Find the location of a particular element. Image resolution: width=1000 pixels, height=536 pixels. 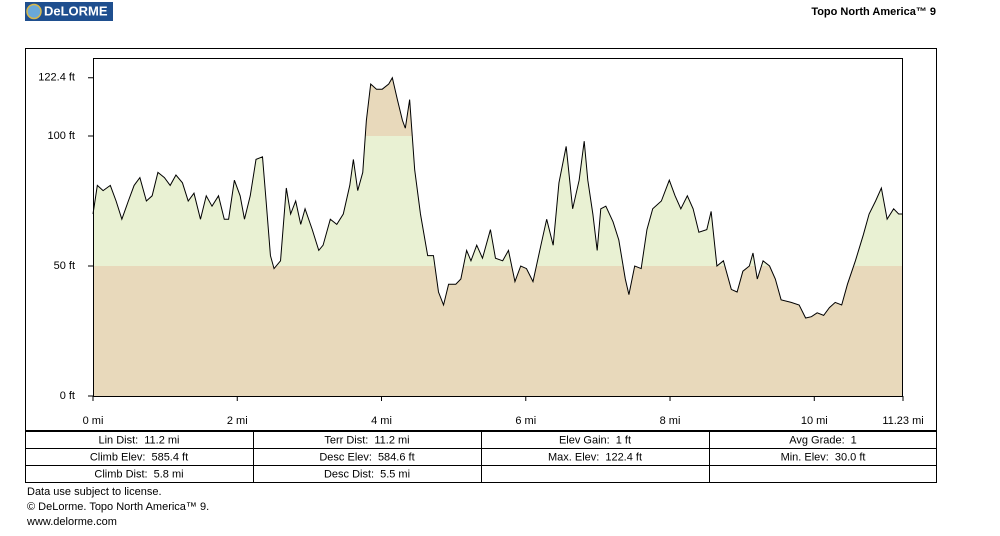

stat-value: 5.5 mi is located at coordinates (395, 474).